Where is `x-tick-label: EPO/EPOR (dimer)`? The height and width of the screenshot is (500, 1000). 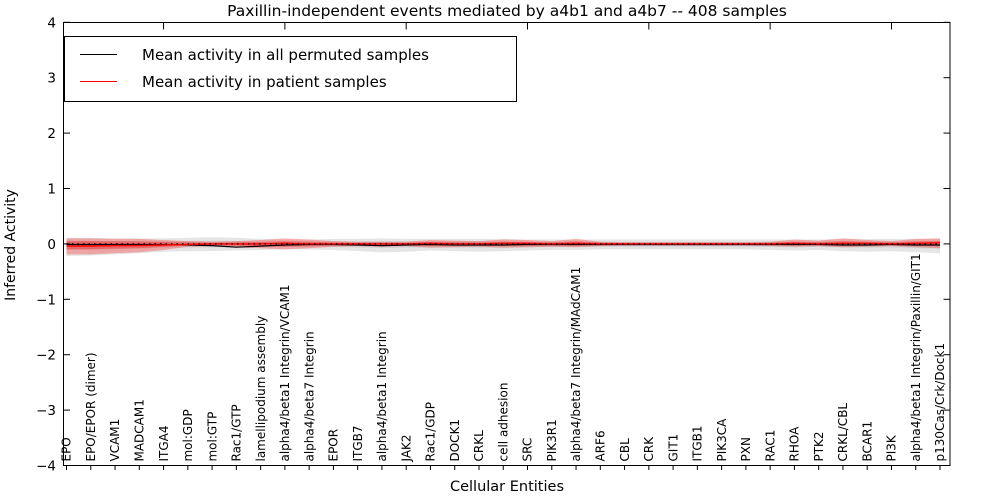
x-tick-label: EPO/EPOR (dimer) is located at coordinates (91, 406).